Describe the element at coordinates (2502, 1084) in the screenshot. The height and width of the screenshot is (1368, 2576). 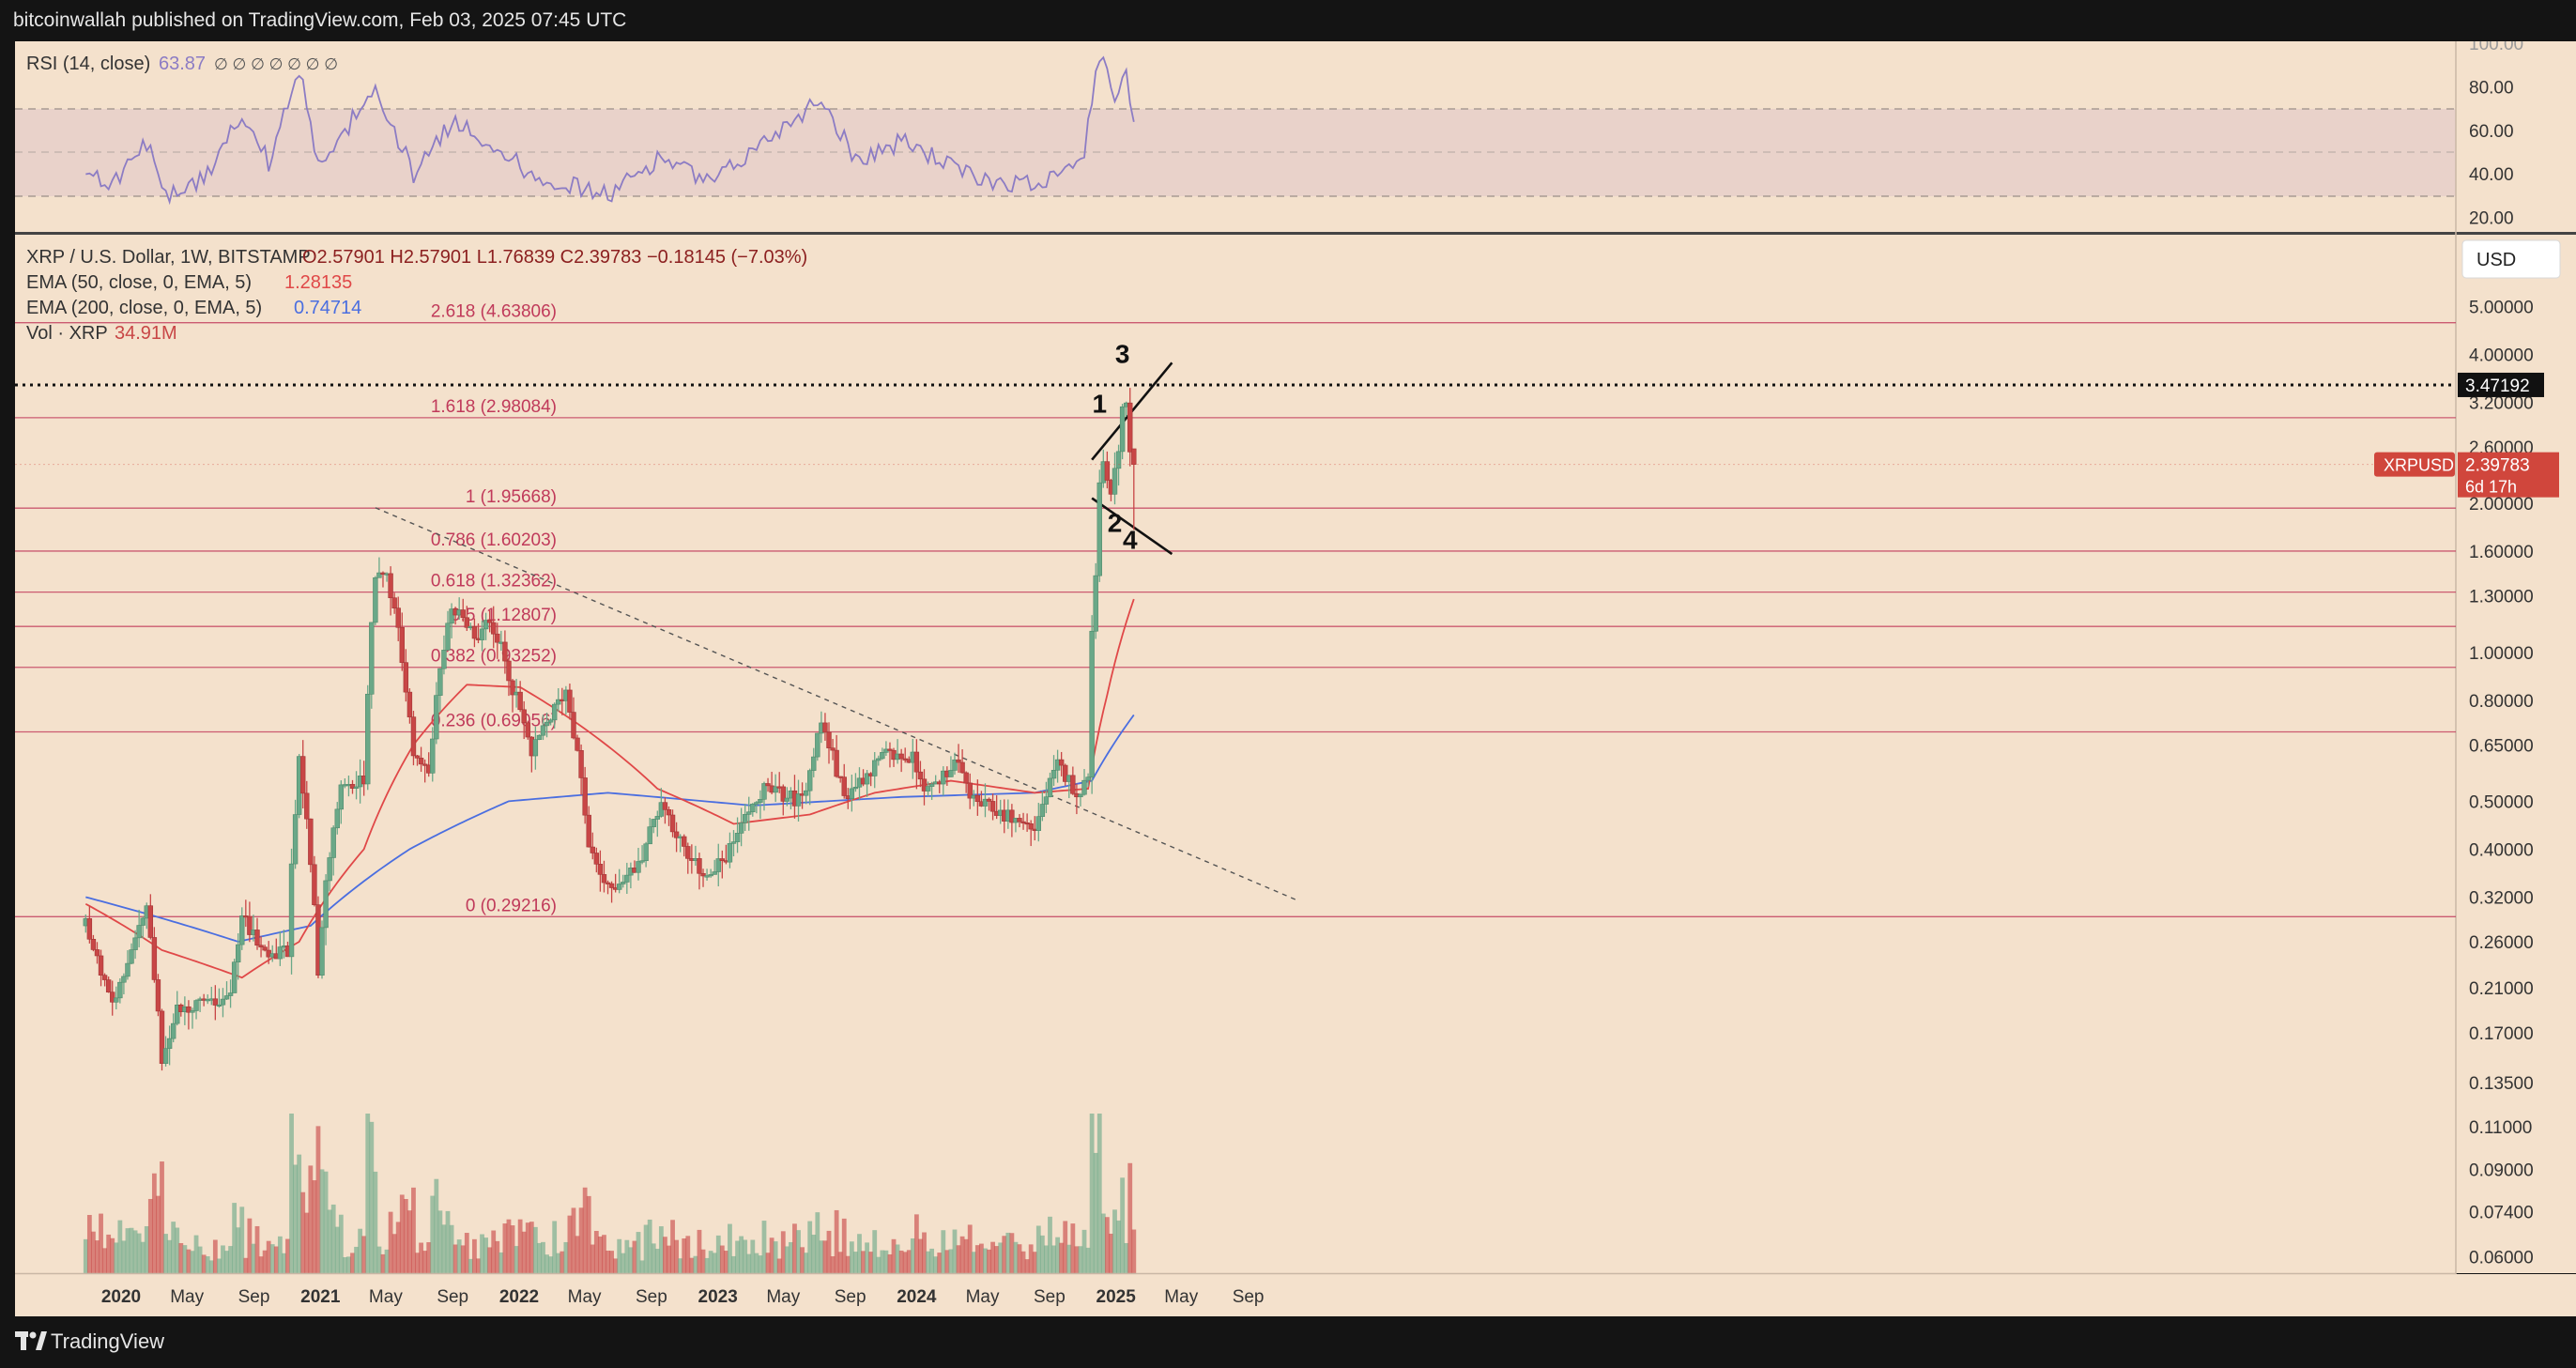
I see `price-tick-16: 0.13500` at that location.